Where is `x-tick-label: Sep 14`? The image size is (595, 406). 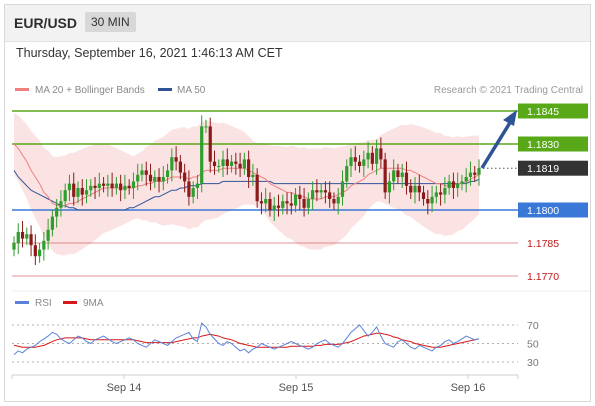
x-tick-label: Sep 14 is located at coordinates (124, 388).